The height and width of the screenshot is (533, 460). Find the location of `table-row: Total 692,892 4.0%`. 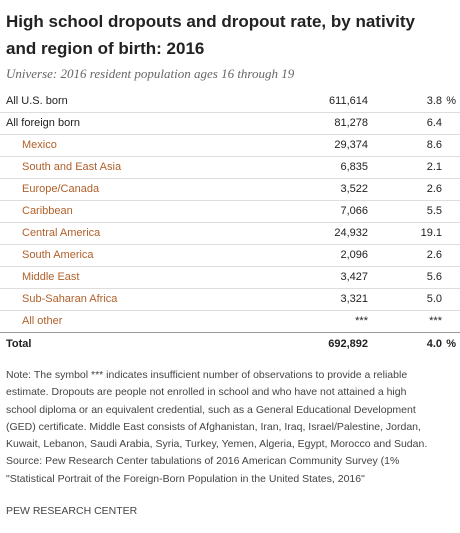

table-row: Total 692,892 4.0% is located at coordinates (230, 343).